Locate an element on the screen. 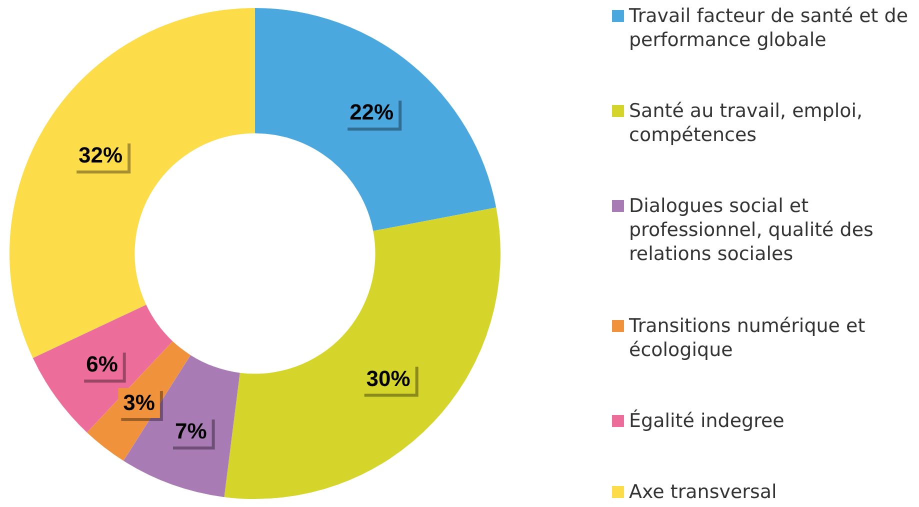 Image resolution: width=919 pixels, height=507 pixels. data-label: 22% is located at coordinates (372, 112).